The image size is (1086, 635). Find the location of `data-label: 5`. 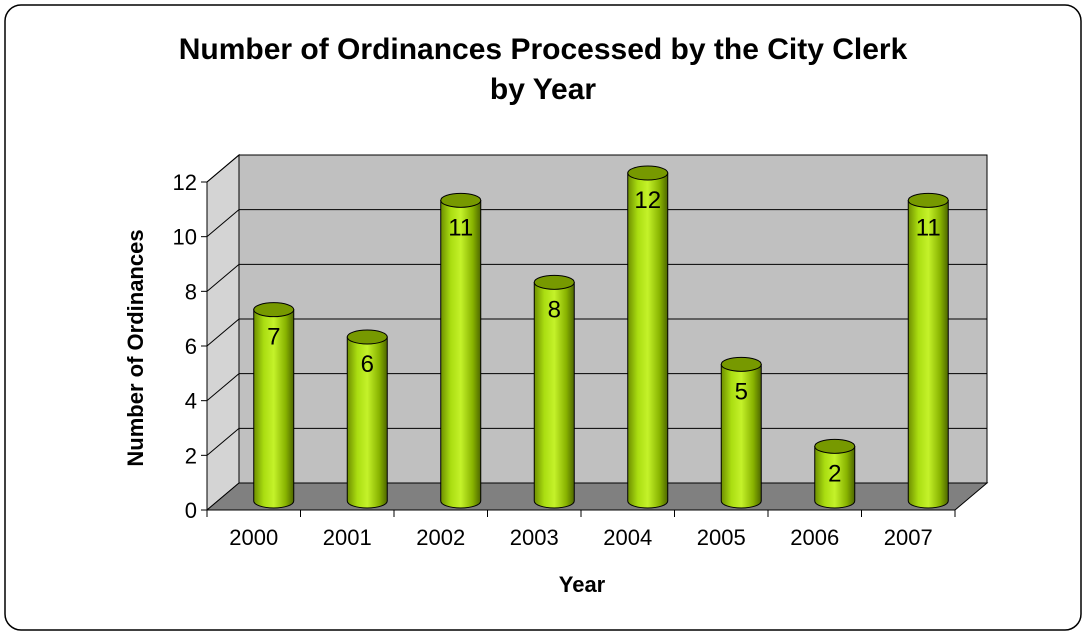

data-label: 5 is located at coordinates (741, 391).